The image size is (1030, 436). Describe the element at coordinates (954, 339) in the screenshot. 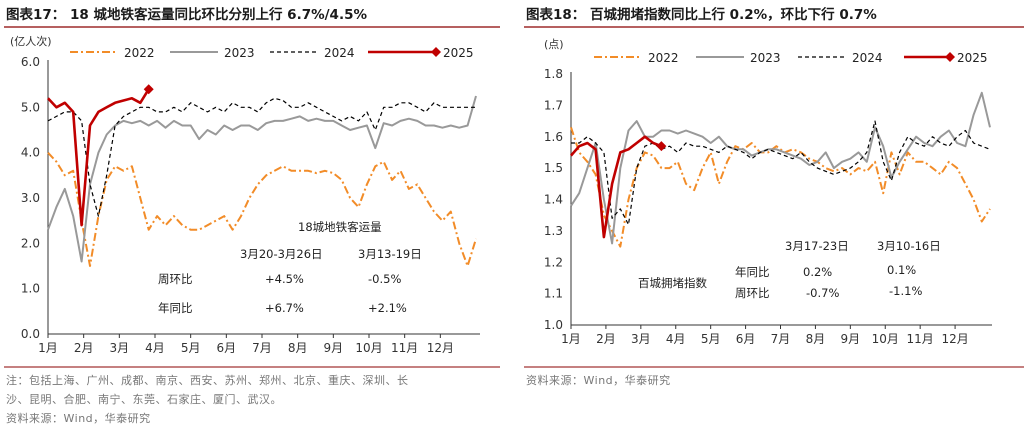

I see `right-x-tick-label: 12月` at that location.